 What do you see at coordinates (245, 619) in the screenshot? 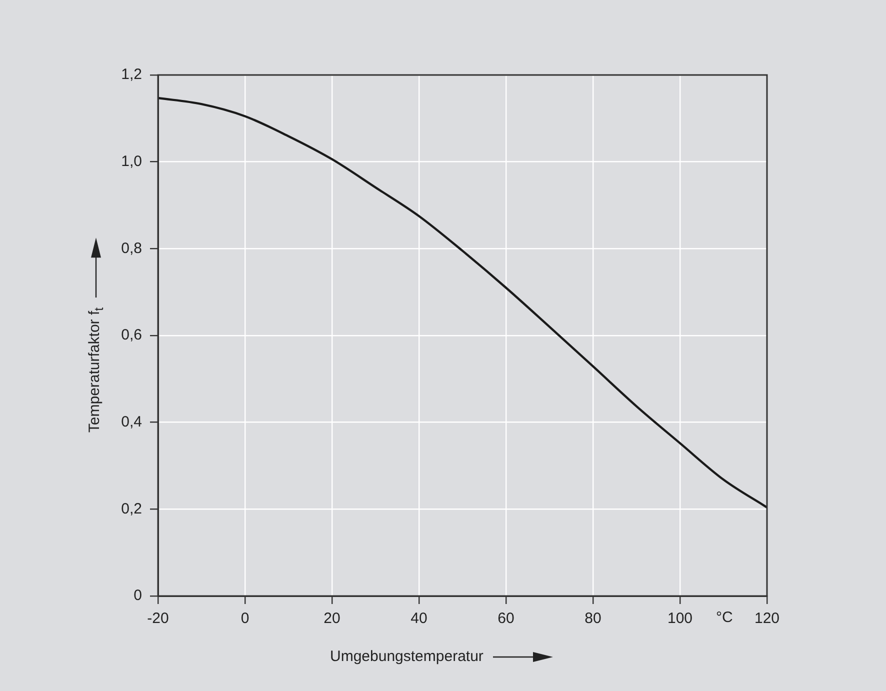
I see `x-tick-label: 0` at bounding box center [245, 619].